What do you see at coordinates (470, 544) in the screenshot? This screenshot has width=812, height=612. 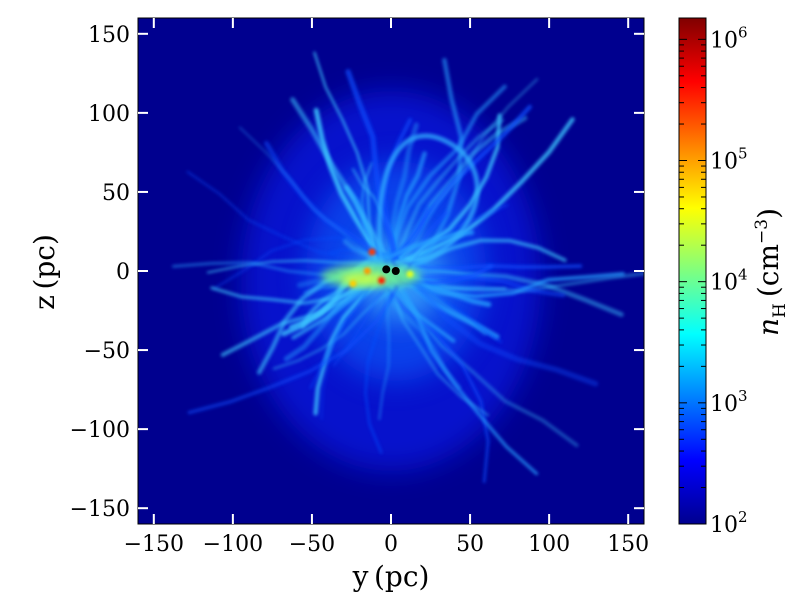 I see `x-tick-label: 50` at bounding box center [470, 544].